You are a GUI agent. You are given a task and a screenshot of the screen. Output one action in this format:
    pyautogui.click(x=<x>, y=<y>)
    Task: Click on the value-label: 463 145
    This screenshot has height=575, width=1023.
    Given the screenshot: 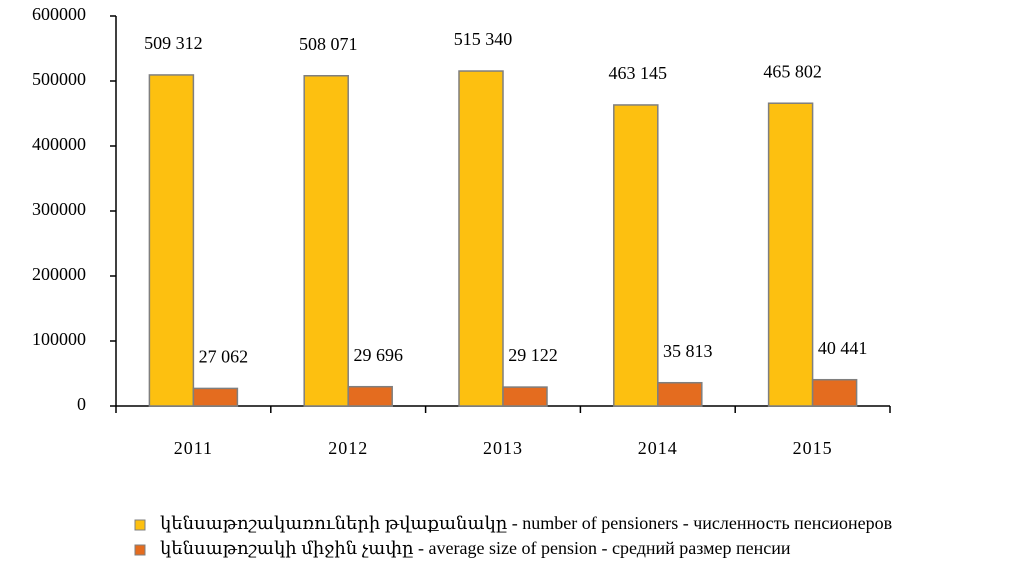 What is the action you would take?
    pyautogui.click(x=638, y=73)
    